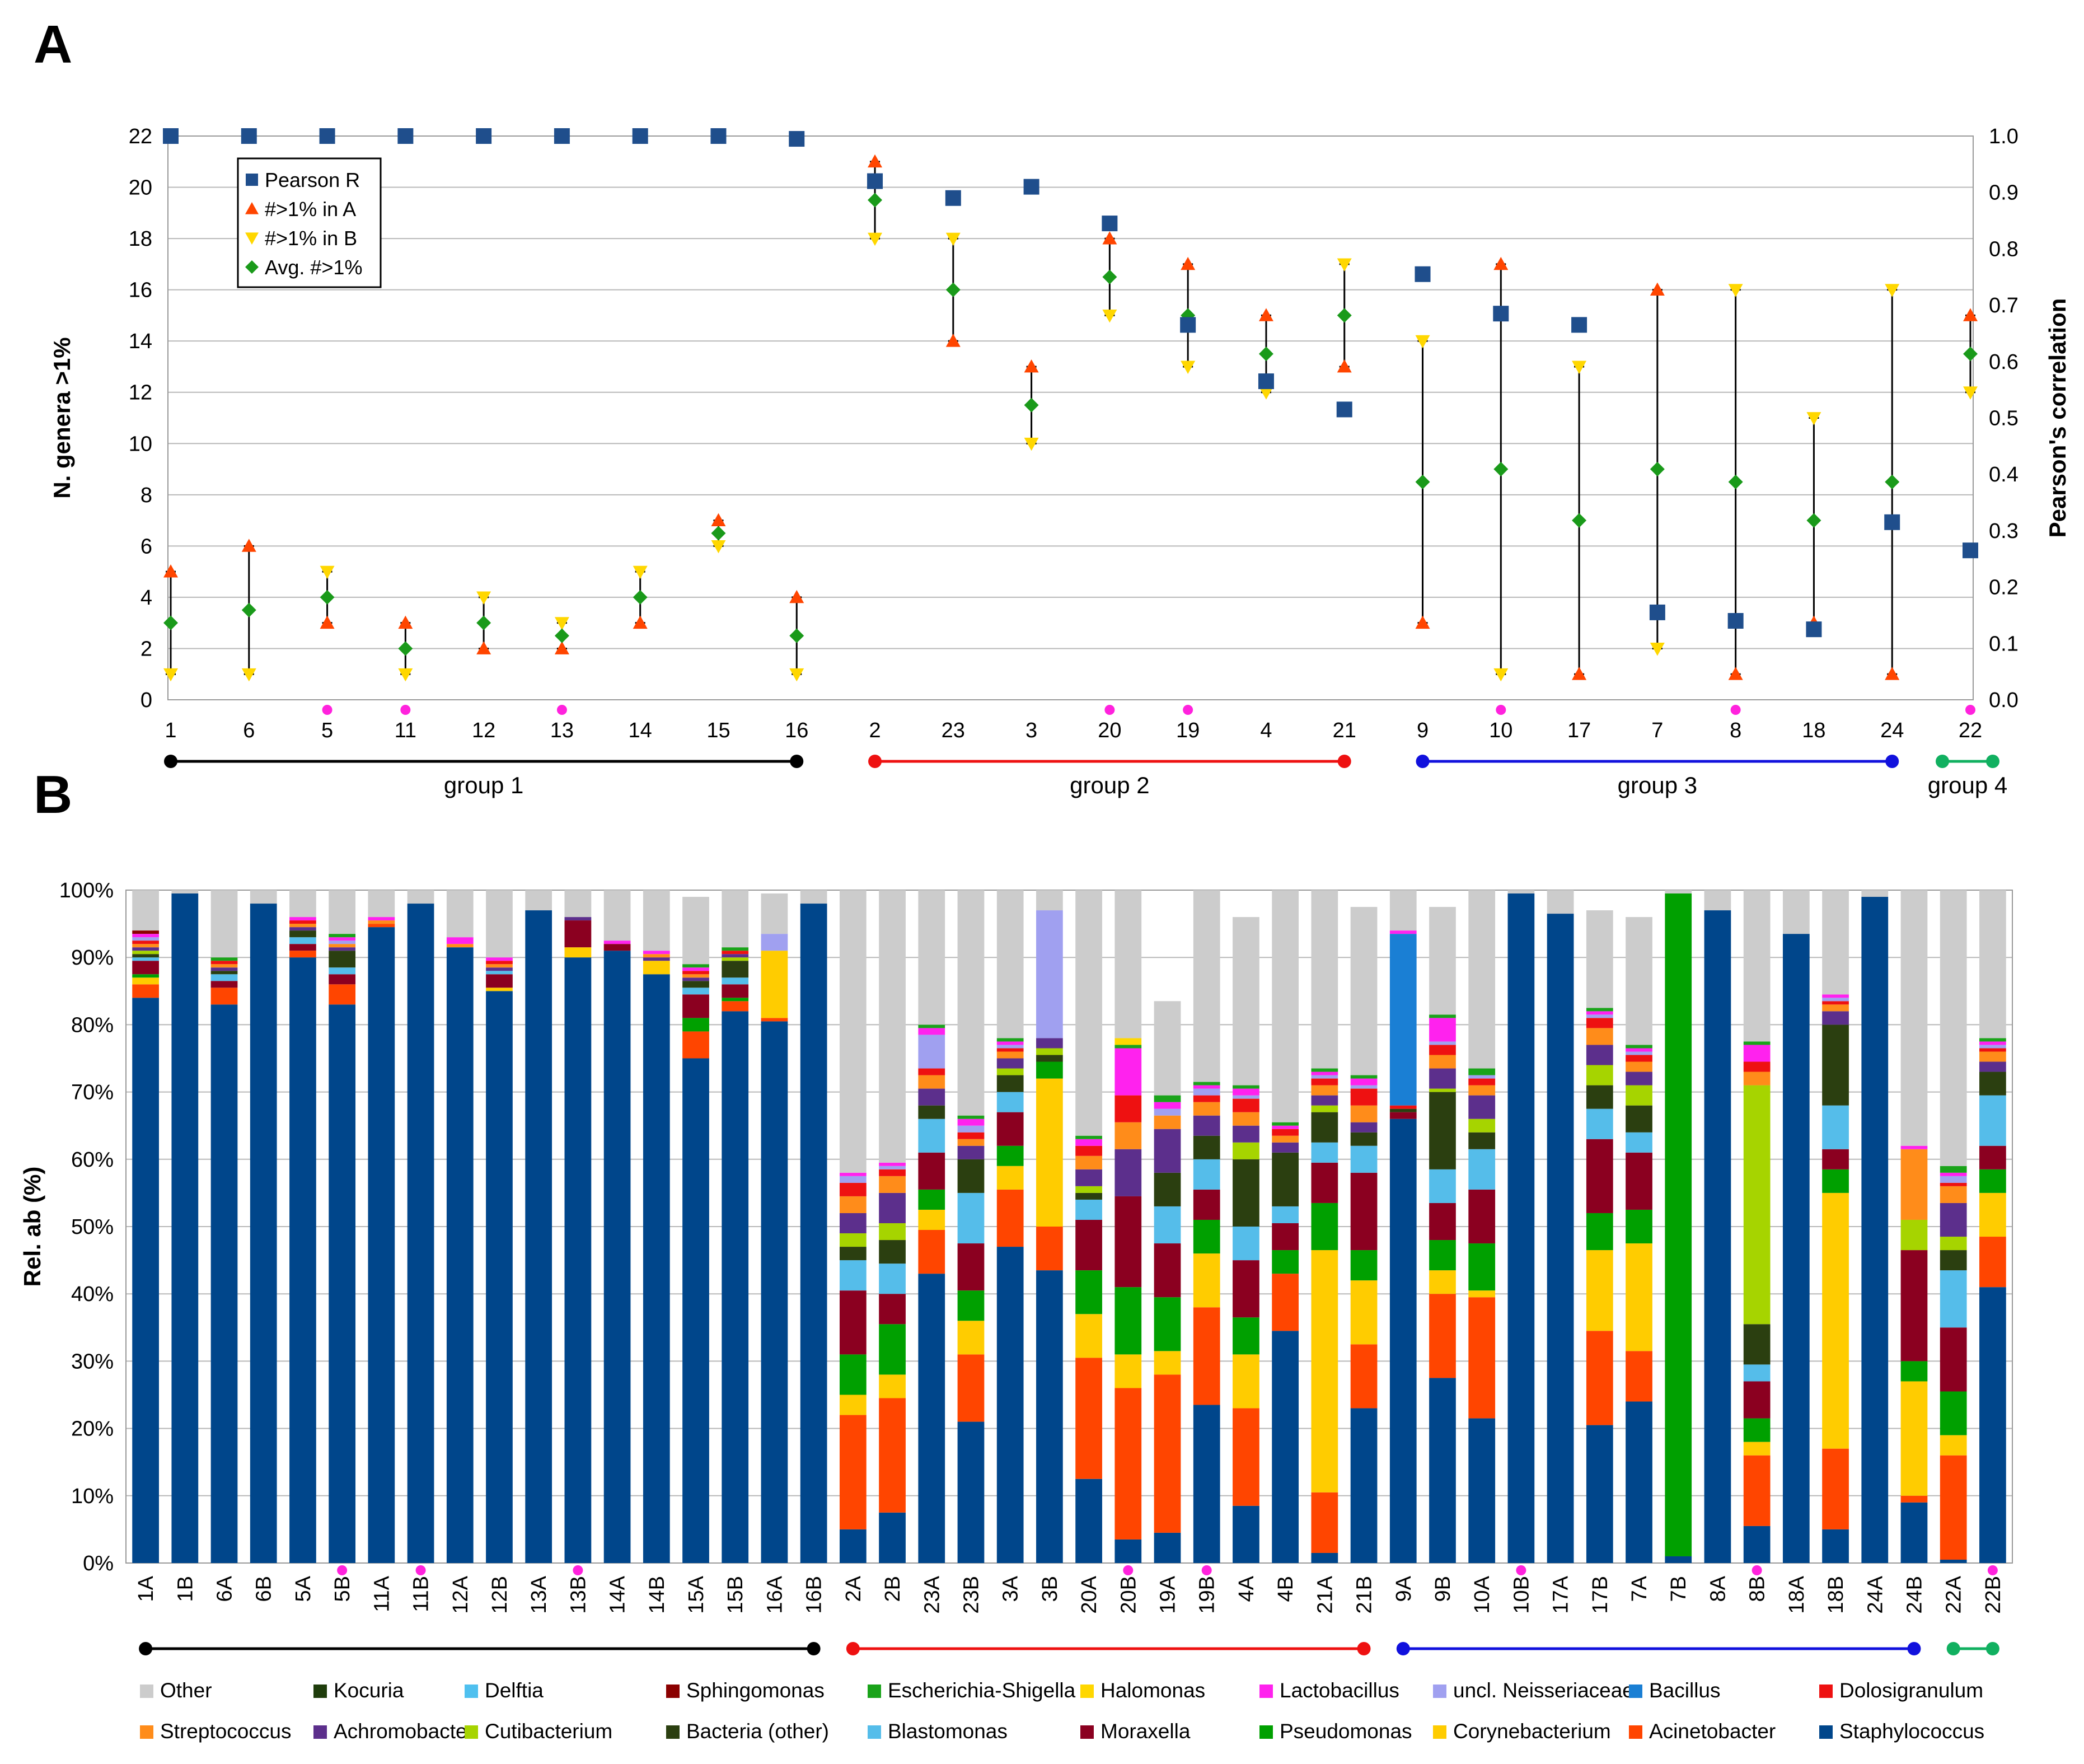 The image size is (2084, 1764). Describe the element at coordinates (1344, 762) in the screenshot. I see `group-bracket-end` at that location.